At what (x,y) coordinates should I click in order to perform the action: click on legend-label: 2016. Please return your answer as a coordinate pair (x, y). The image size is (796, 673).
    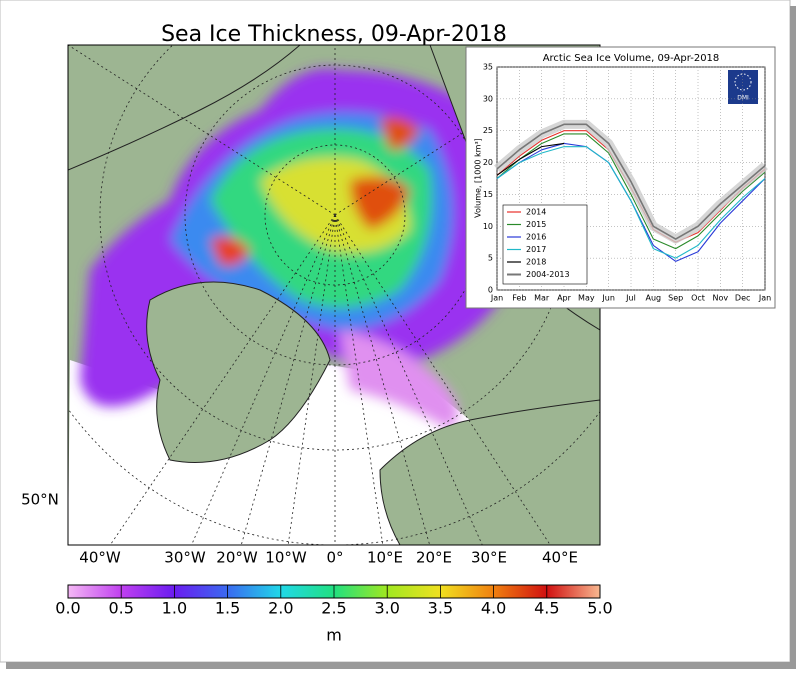
    Looking at the image, I should click on (536, 237).